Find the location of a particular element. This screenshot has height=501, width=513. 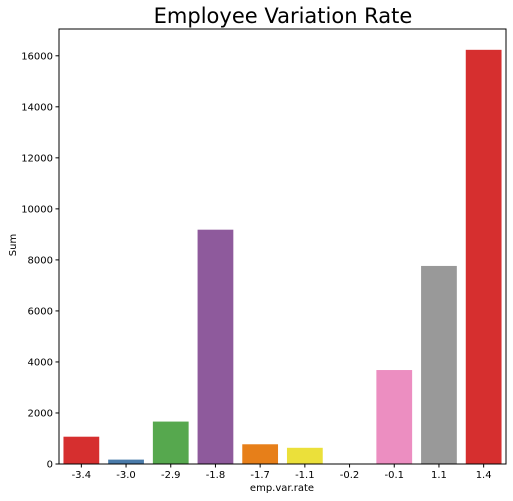

y-axis: 0 2000 4000 6000 8000 10000 12000 14000 16000 is located at coordinates (40, 261).